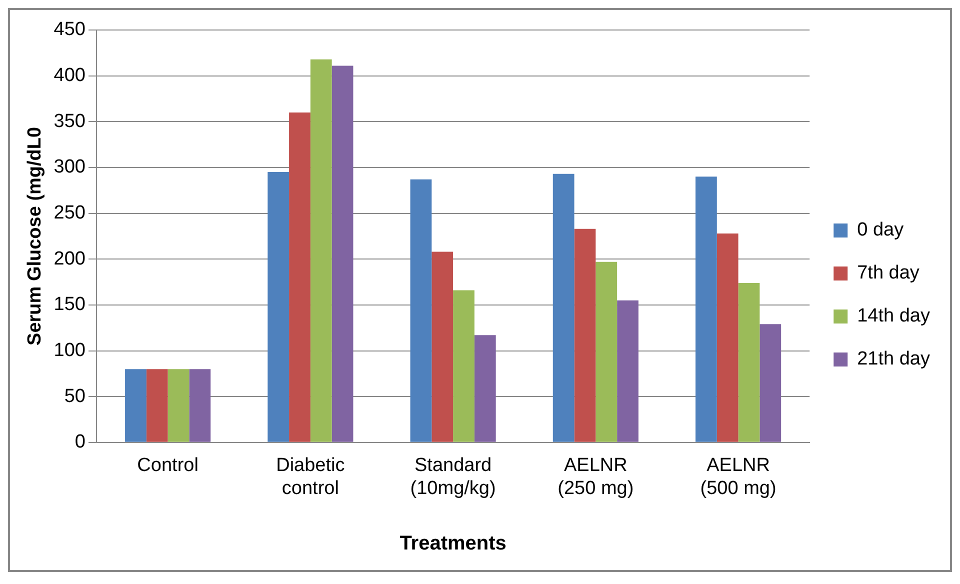 This screenshot has height=584, width=960. Describe the element at coordinates (35, 236) in the screenshot. I see `y-axis-title: Serum Glucose (mg/dL0` at that location.